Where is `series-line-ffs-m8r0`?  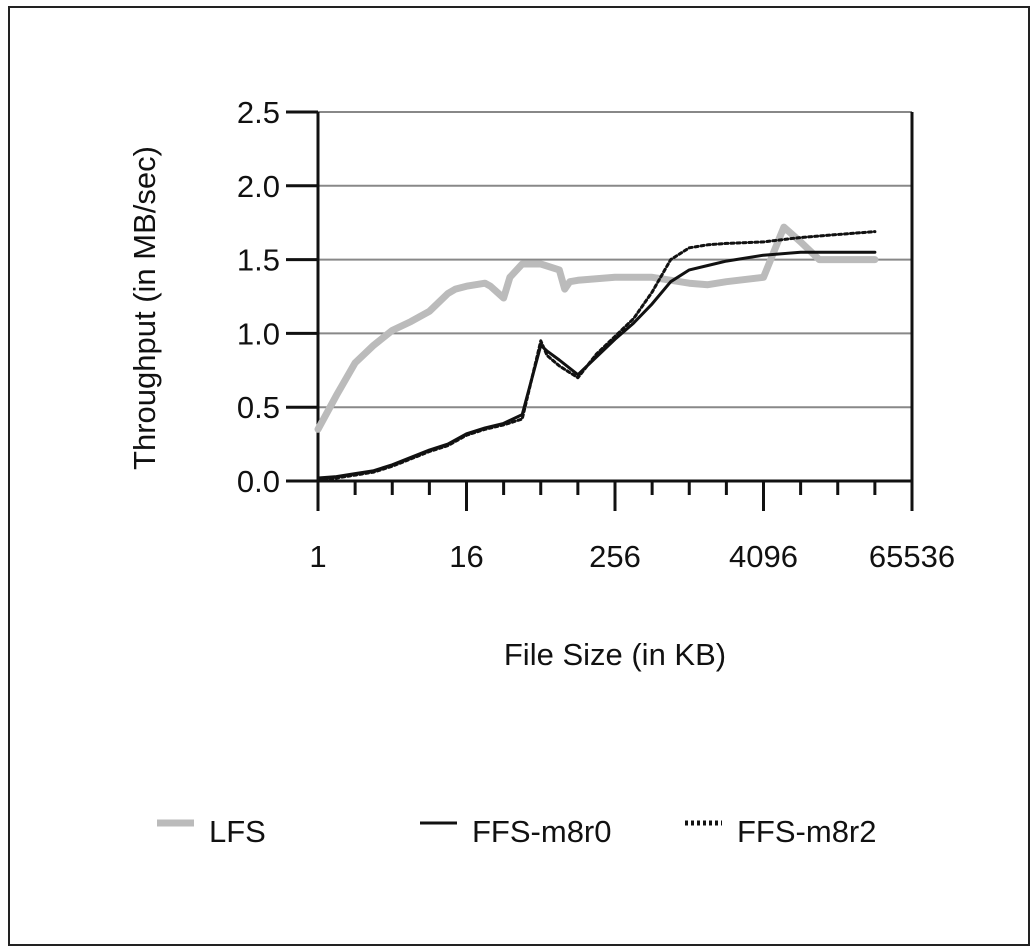 series-line-ffs-m8r0 is located at coordinates (596, 365).